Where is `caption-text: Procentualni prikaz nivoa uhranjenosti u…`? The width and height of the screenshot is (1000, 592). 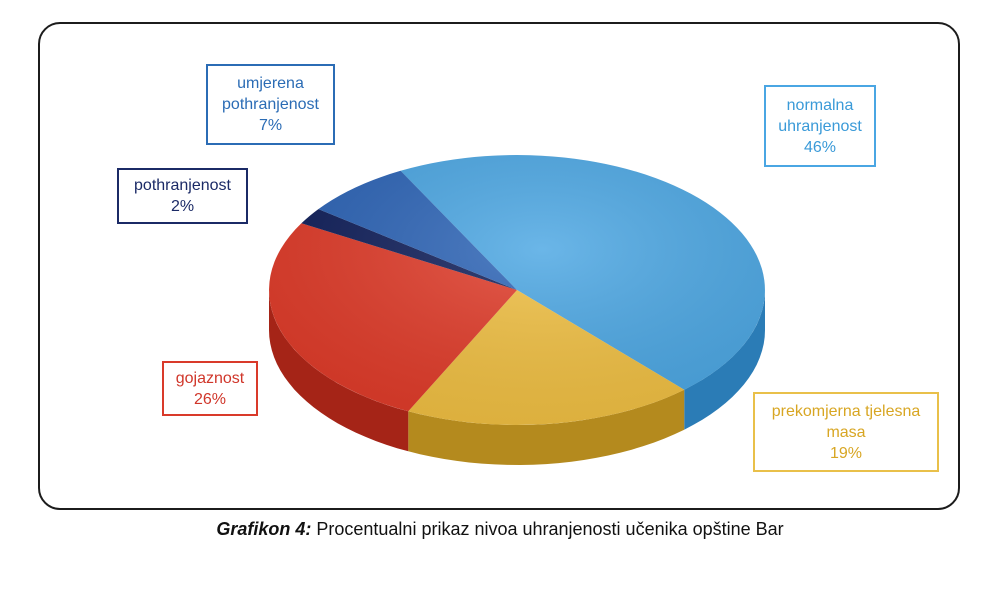
caption-text: Procentualni prikaz nivoa uhranjenosti u… is located at coordinates (547, 529).